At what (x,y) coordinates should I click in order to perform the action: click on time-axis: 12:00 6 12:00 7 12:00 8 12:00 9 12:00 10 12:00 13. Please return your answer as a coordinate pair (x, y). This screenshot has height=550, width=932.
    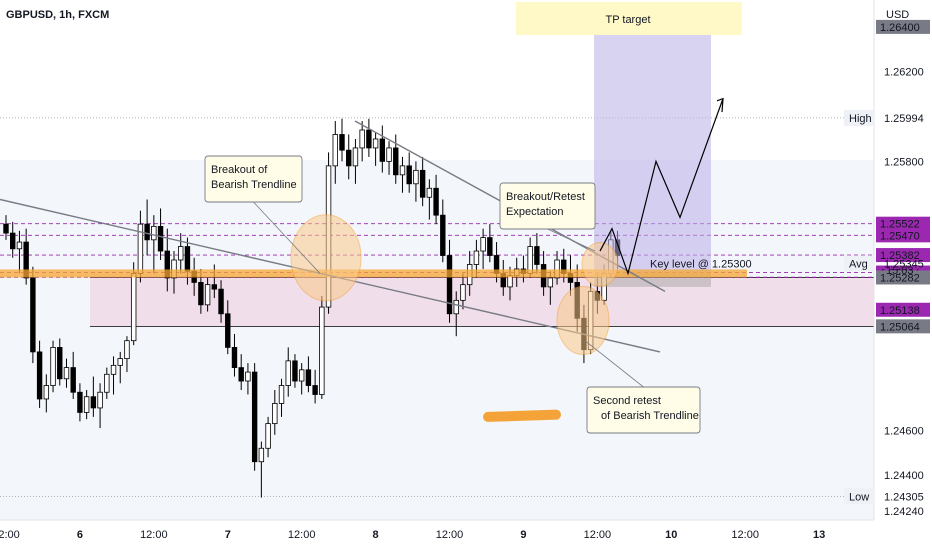
    Looking at the image, I should click on (466, 534).